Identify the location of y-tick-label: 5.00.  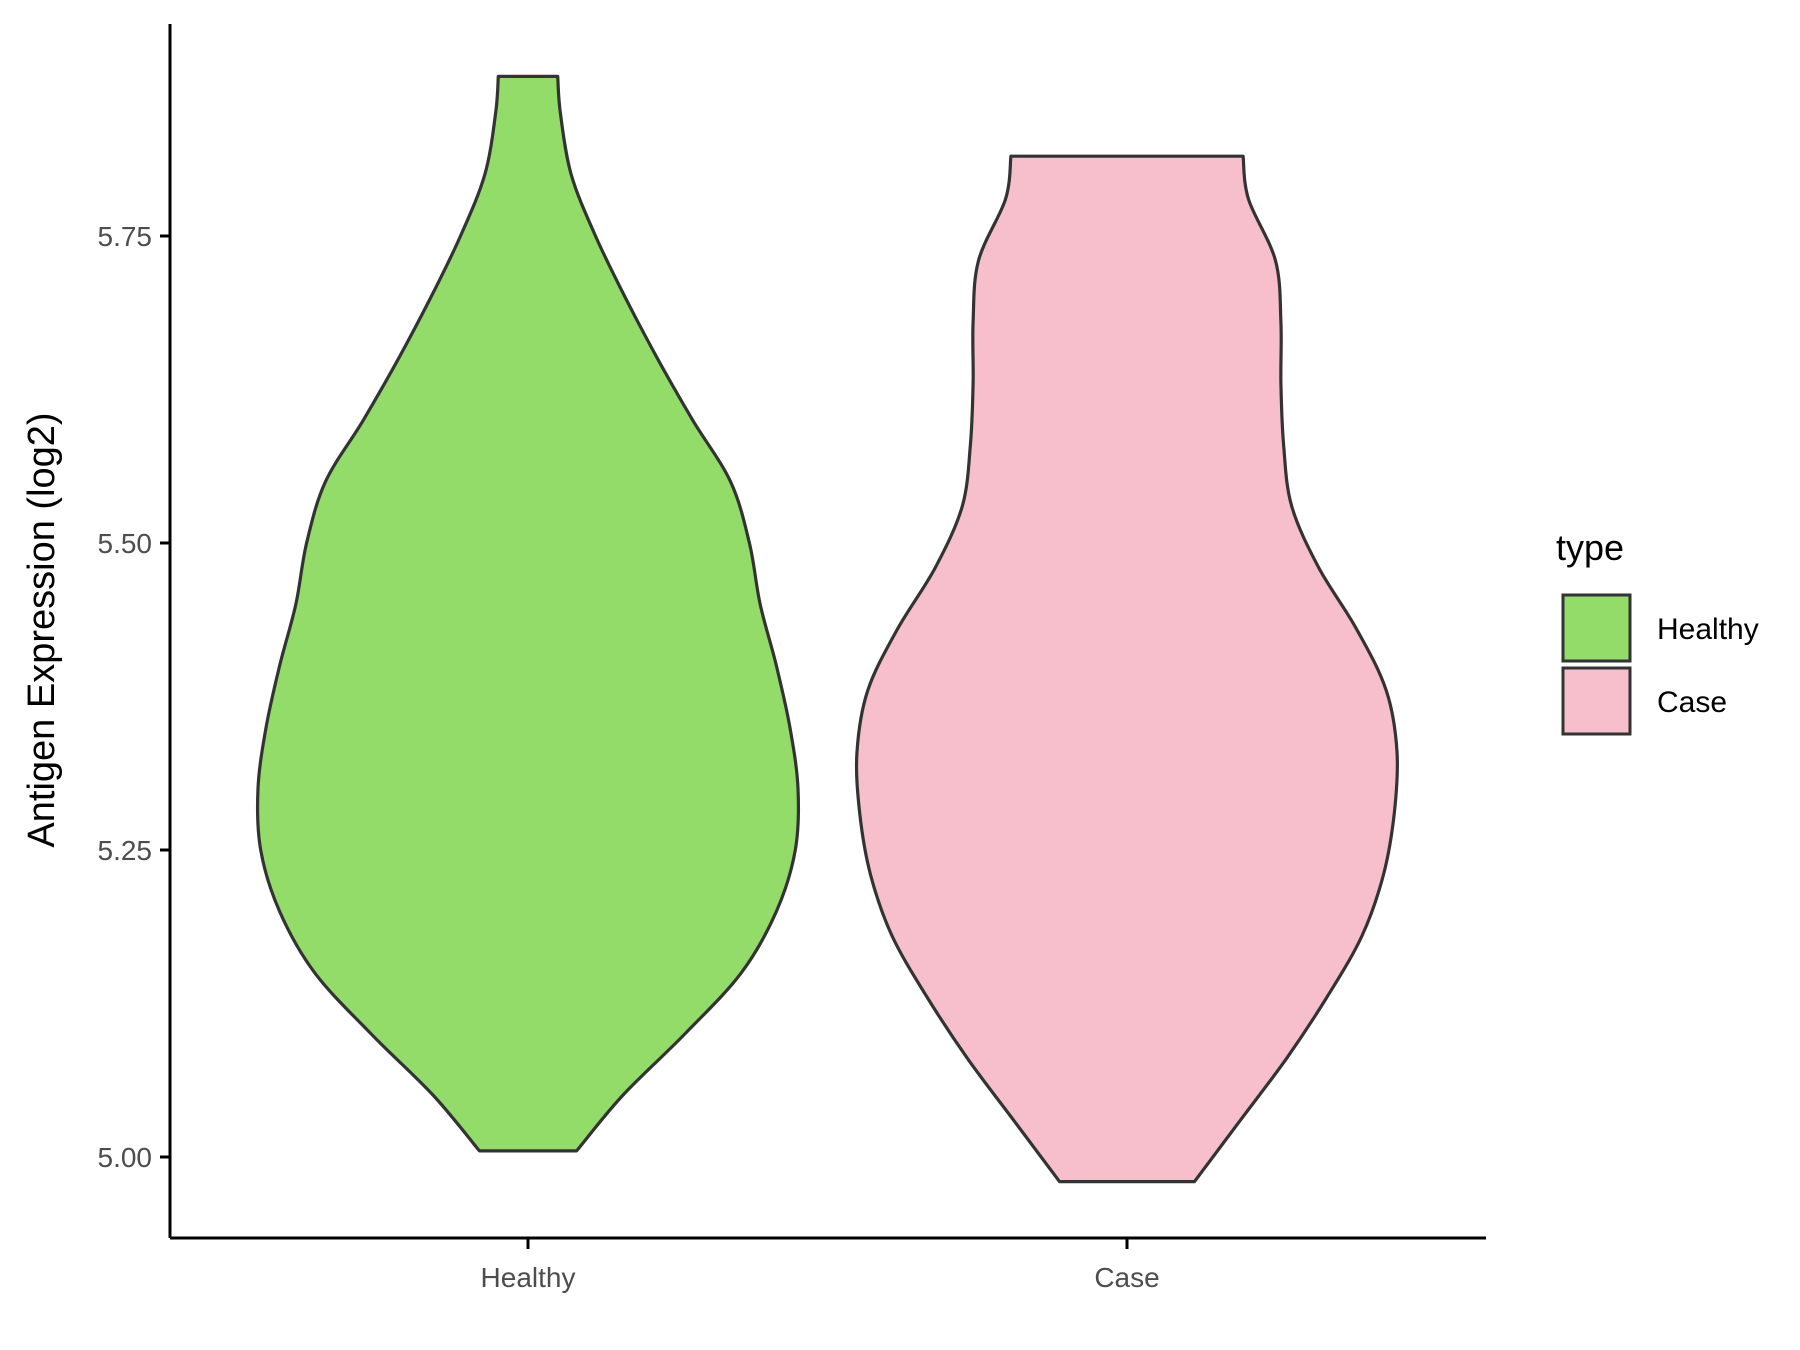
(125, 1157).